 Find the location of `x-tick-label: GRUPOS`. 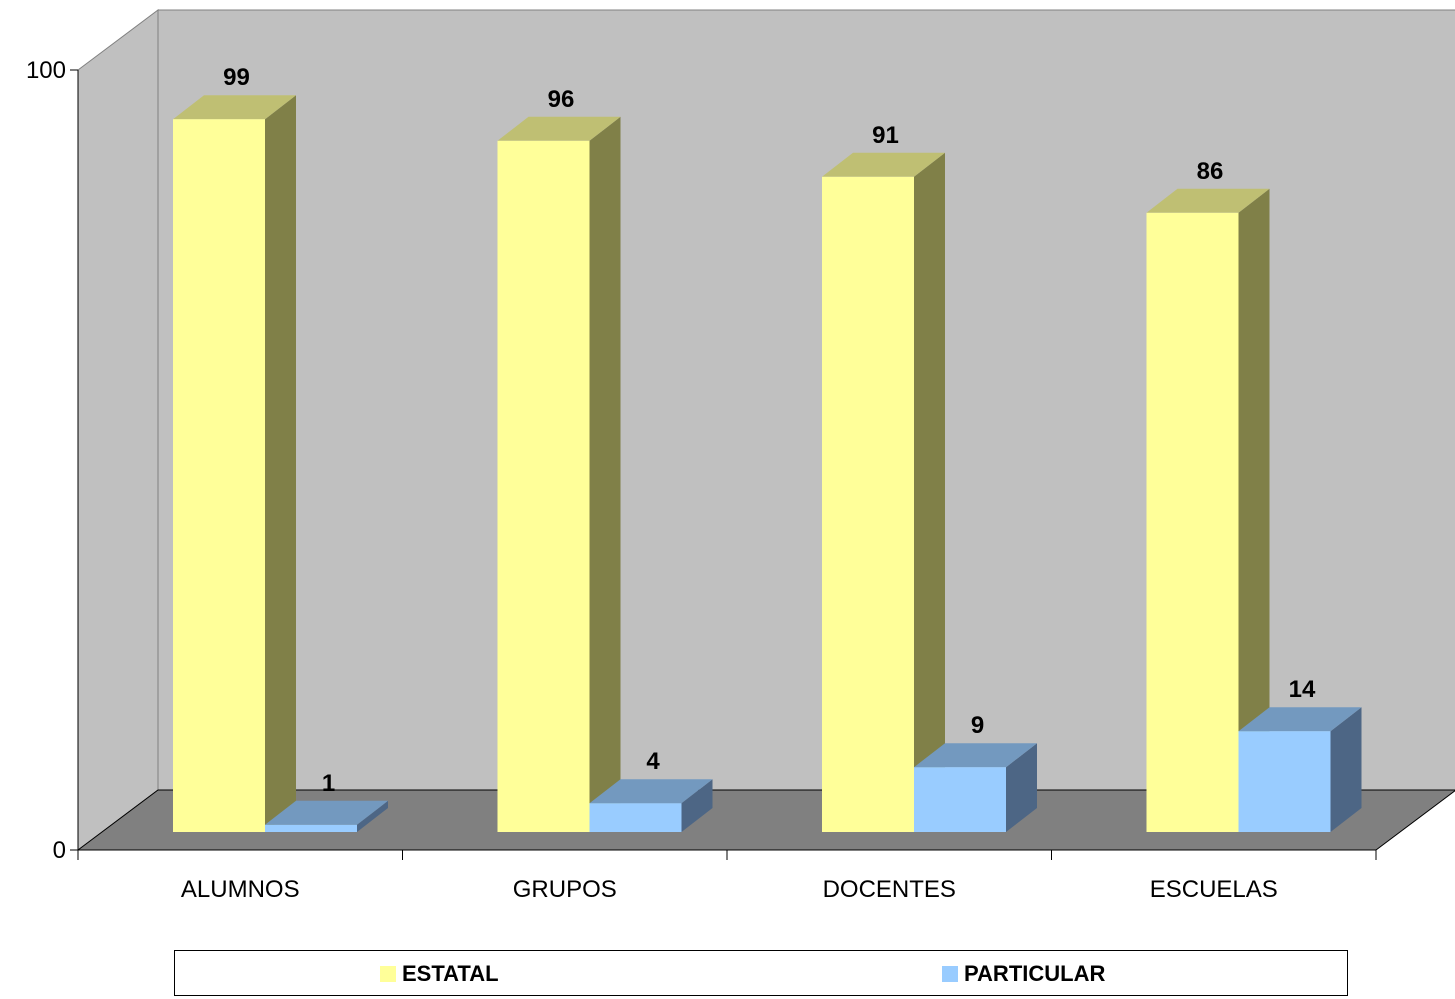

x-tick-label: GRUPOS is located at coordinates (565, 889).